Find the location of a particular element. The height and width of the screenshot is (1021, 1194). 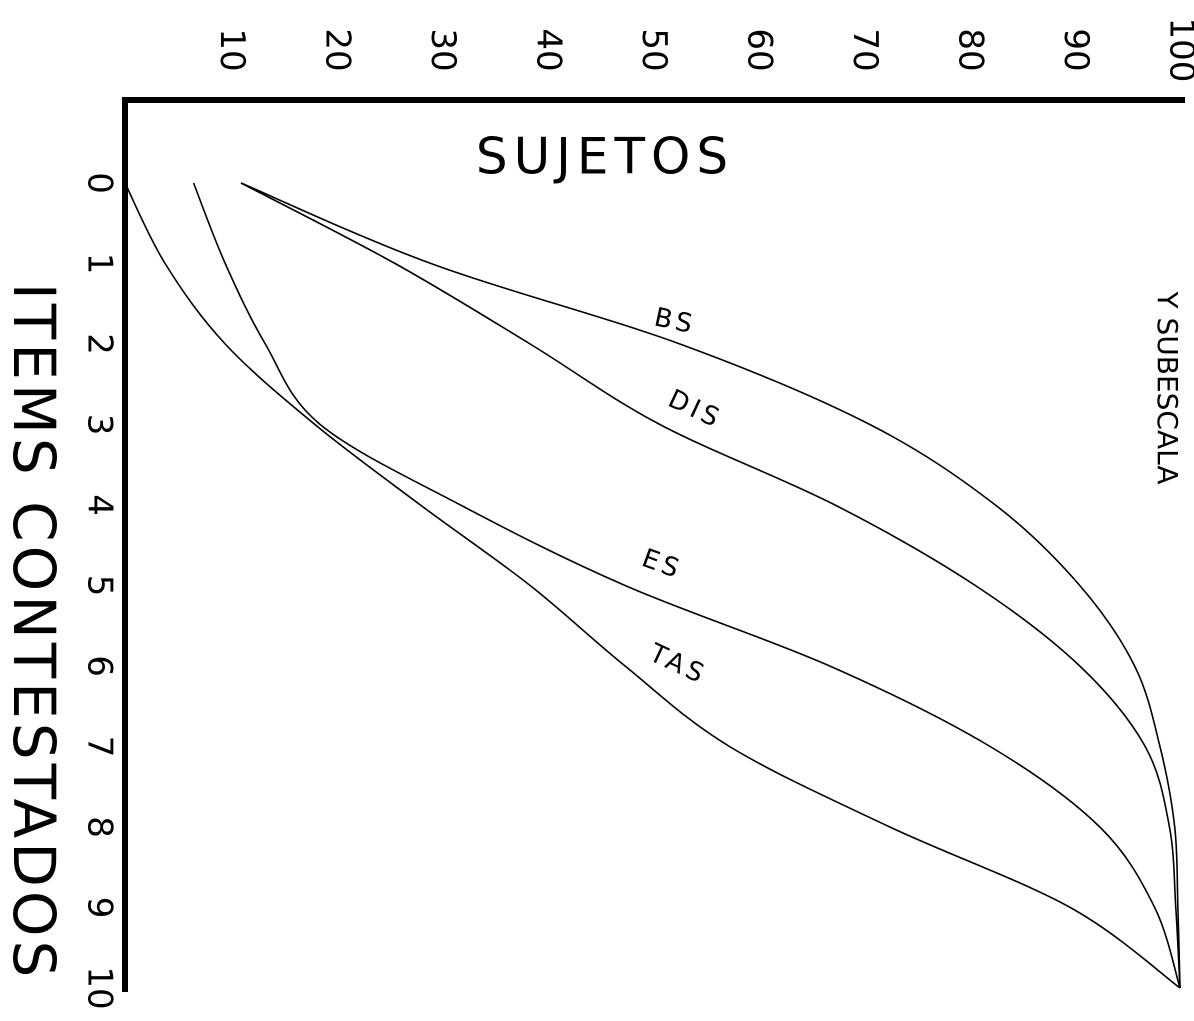

value-tick-label: 40 is located at coordinates (549, 49).